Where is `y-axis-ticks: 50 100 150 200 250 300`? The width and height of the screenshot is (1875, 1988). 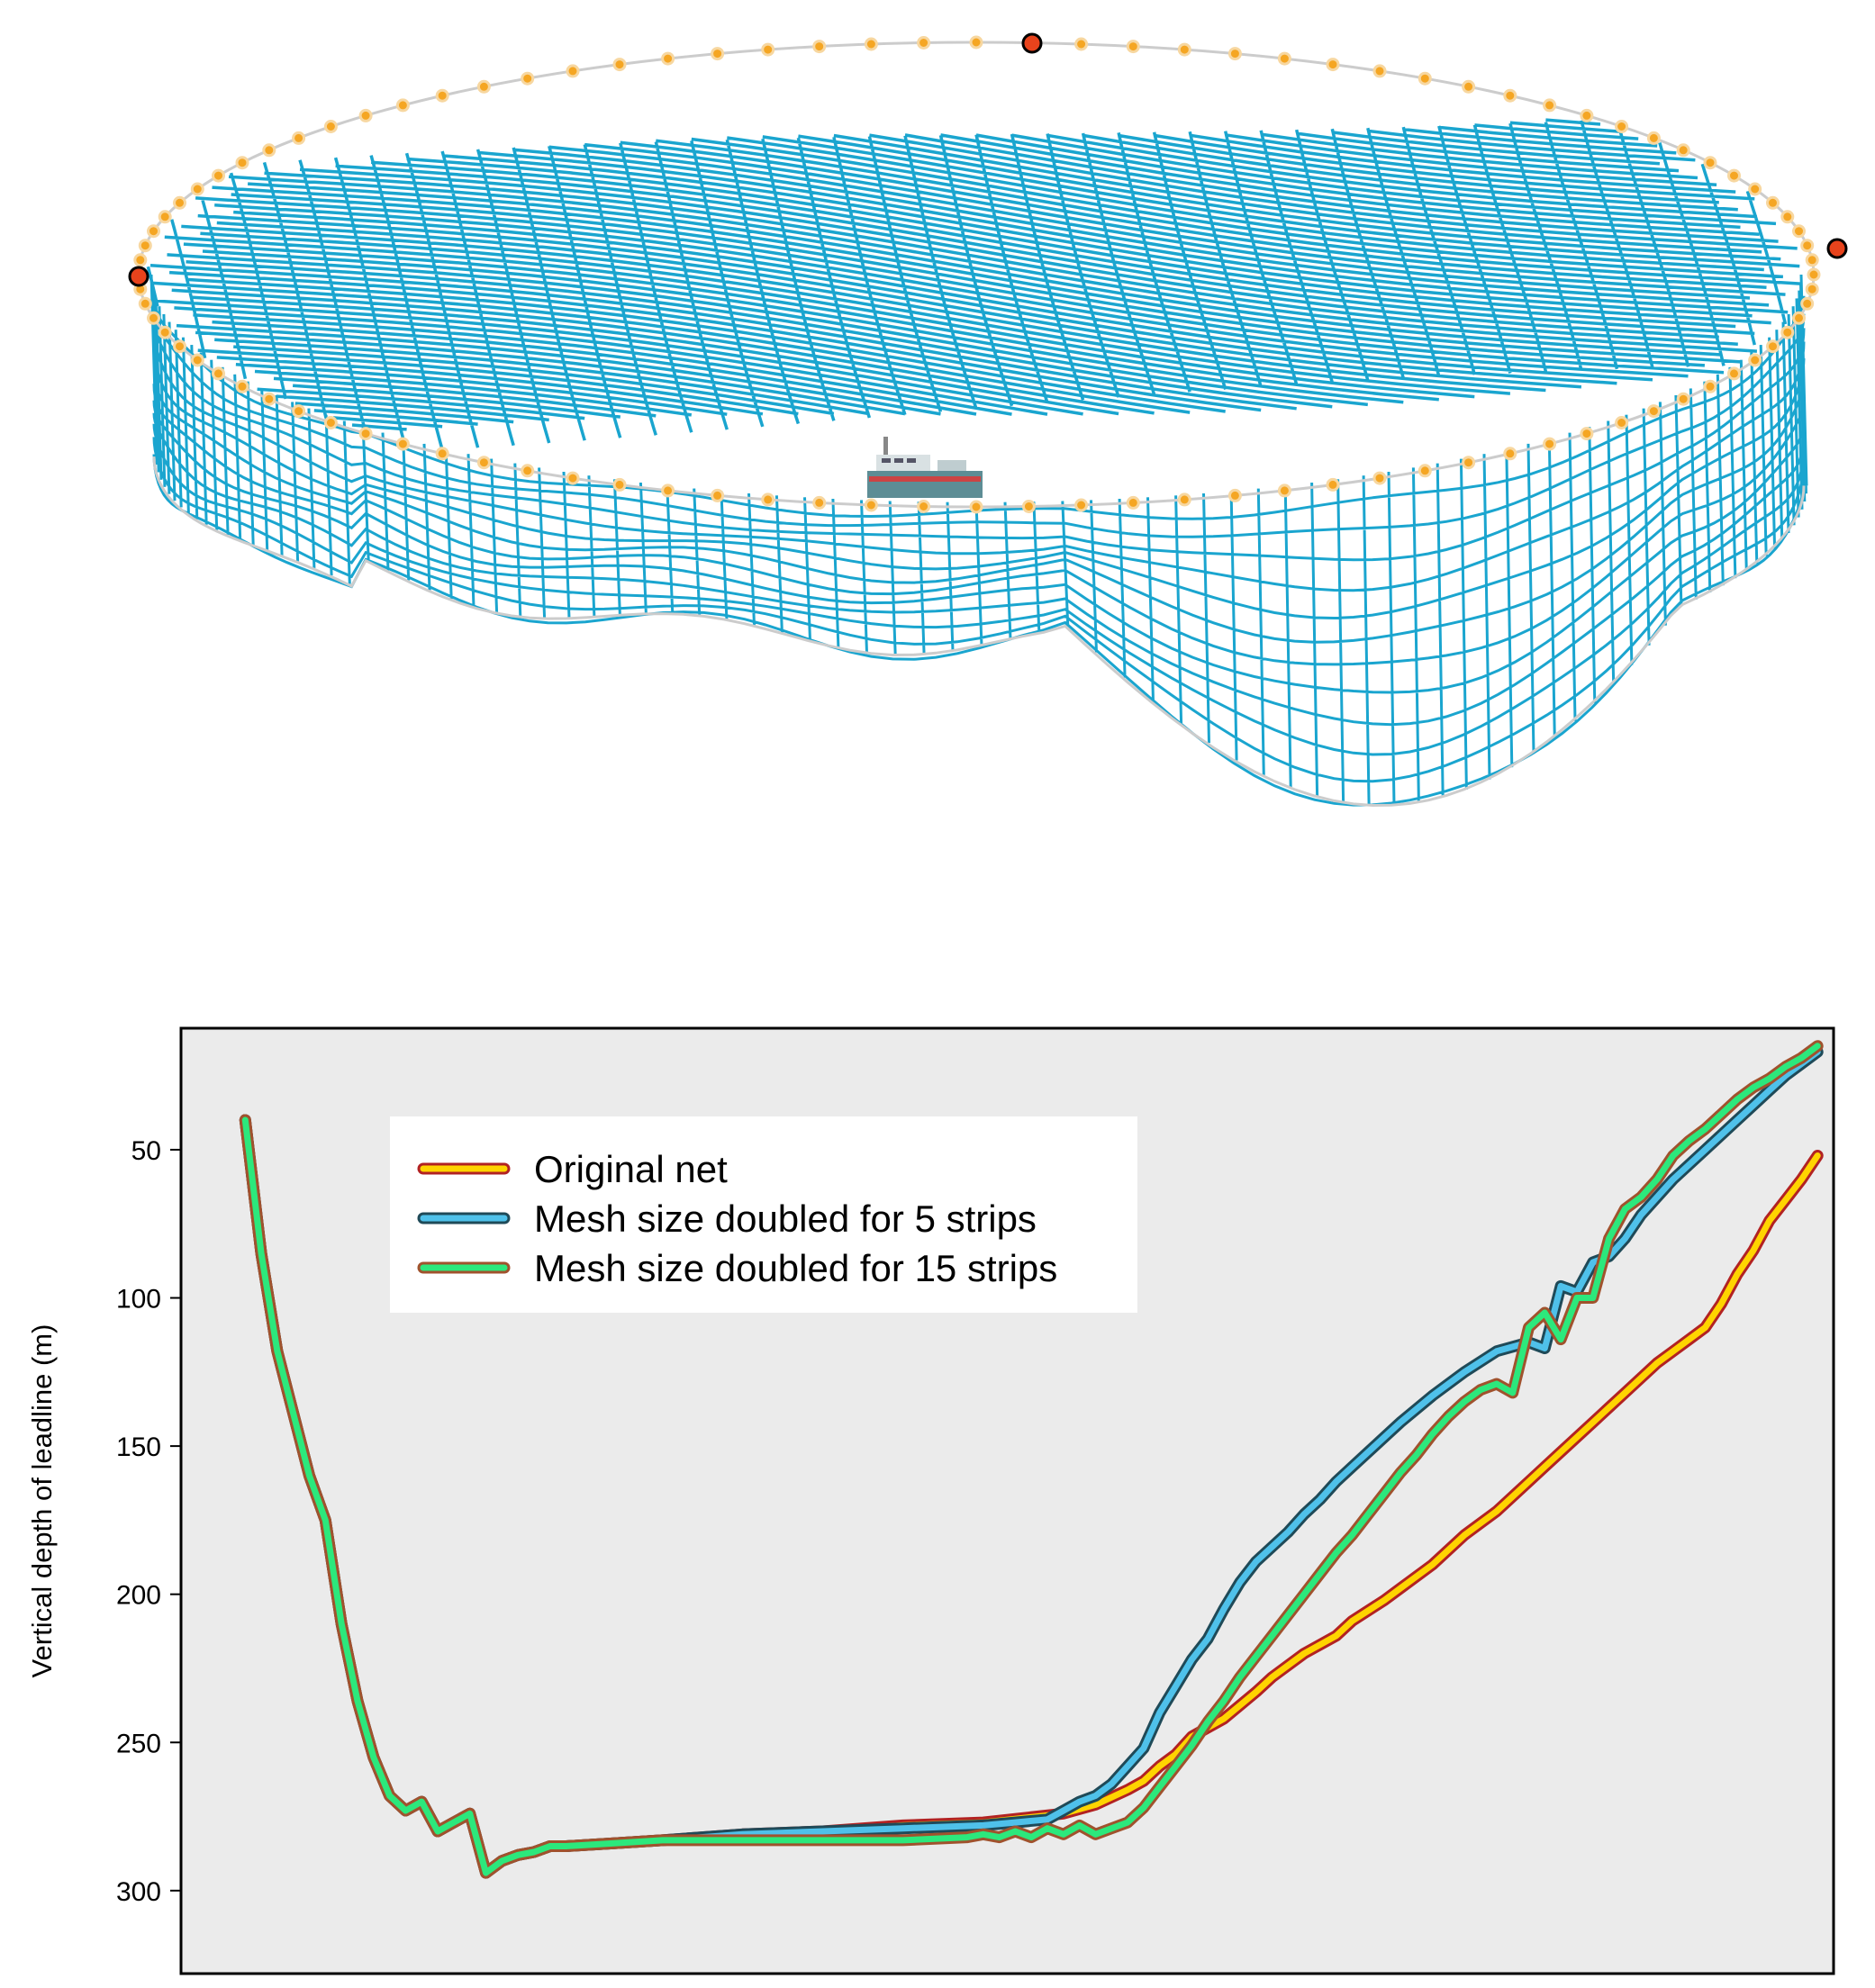
y-axis-ticks: 50 100 150 200 250 300 is located at coordinates (149, 1521).